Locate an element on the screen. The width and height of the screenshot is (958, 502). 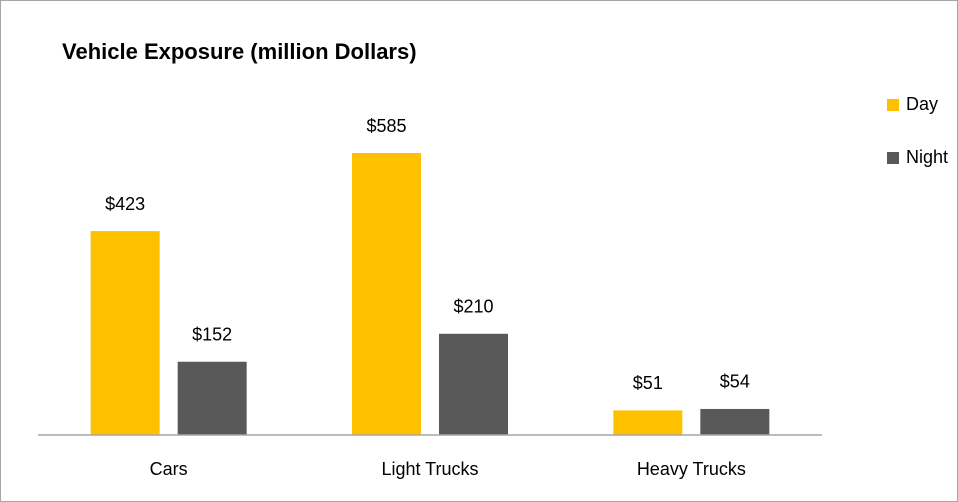
data-label: $152 is located at coordinates (212, 334).